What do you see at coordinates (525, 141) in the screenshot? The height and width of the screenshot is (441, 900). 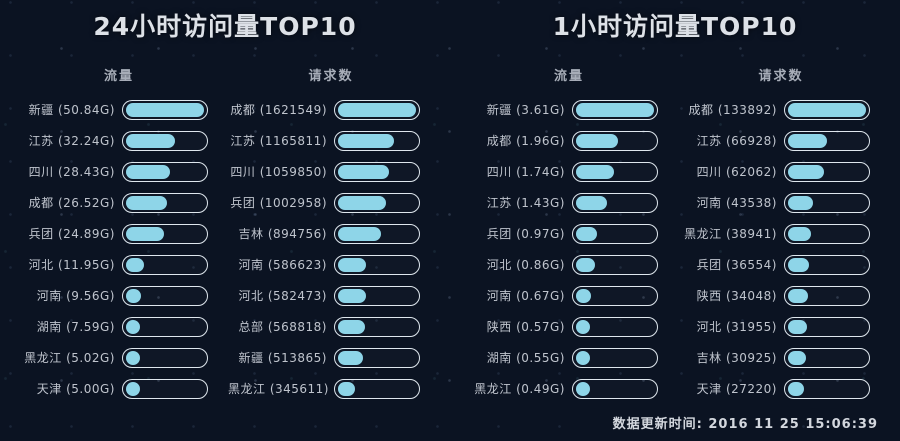 I see `row-label: 成都 (1.96G)` at bounding box center [525, 141].